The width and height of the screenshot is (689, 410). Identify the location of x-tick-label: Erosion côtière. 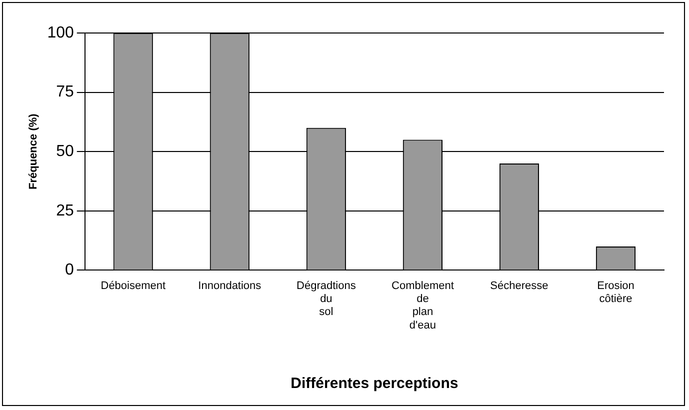
(615, 293).